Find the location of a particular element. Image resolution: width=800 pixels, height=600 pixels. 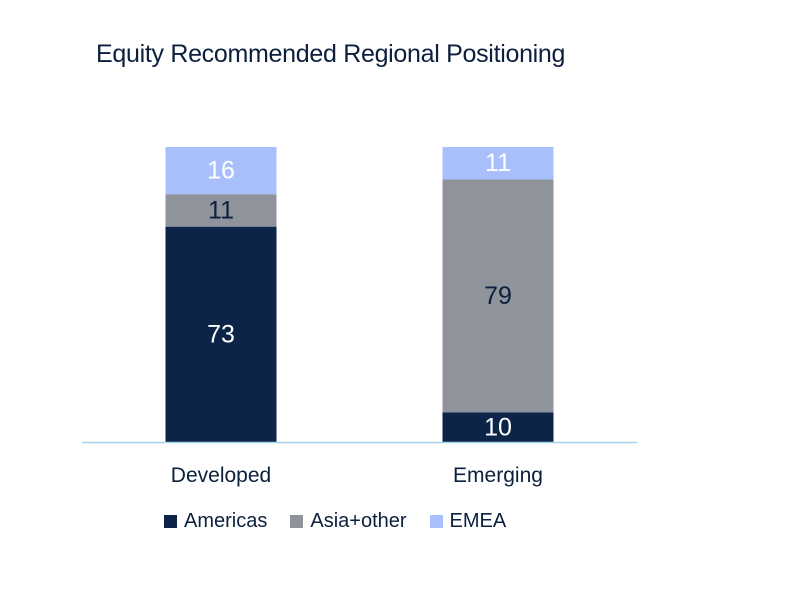

legend-label-asia-other: Asia+other is located at coordinates (358, 521).